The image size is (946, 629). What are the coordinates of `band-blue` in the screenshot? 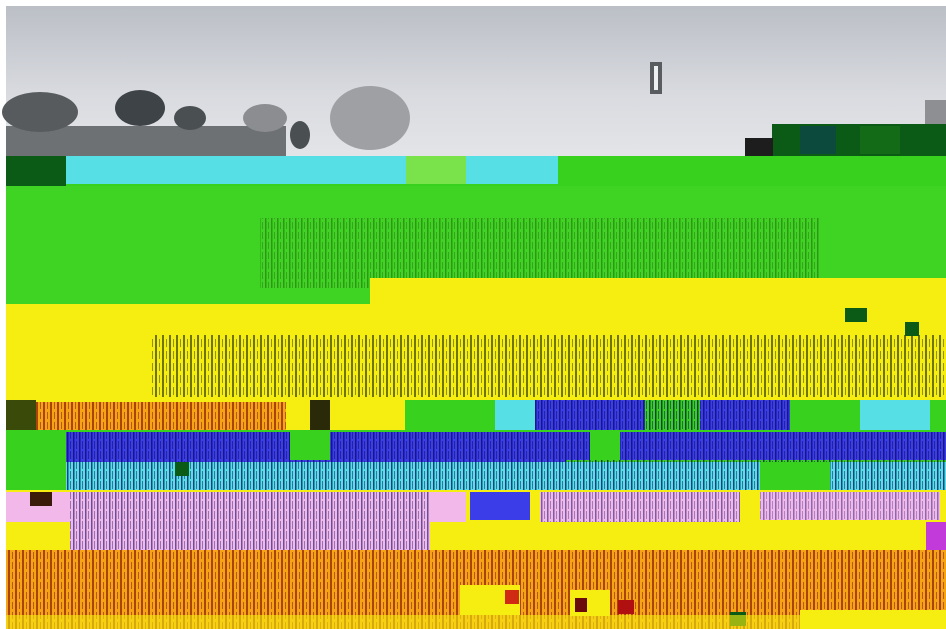 It's located at (476, 461).